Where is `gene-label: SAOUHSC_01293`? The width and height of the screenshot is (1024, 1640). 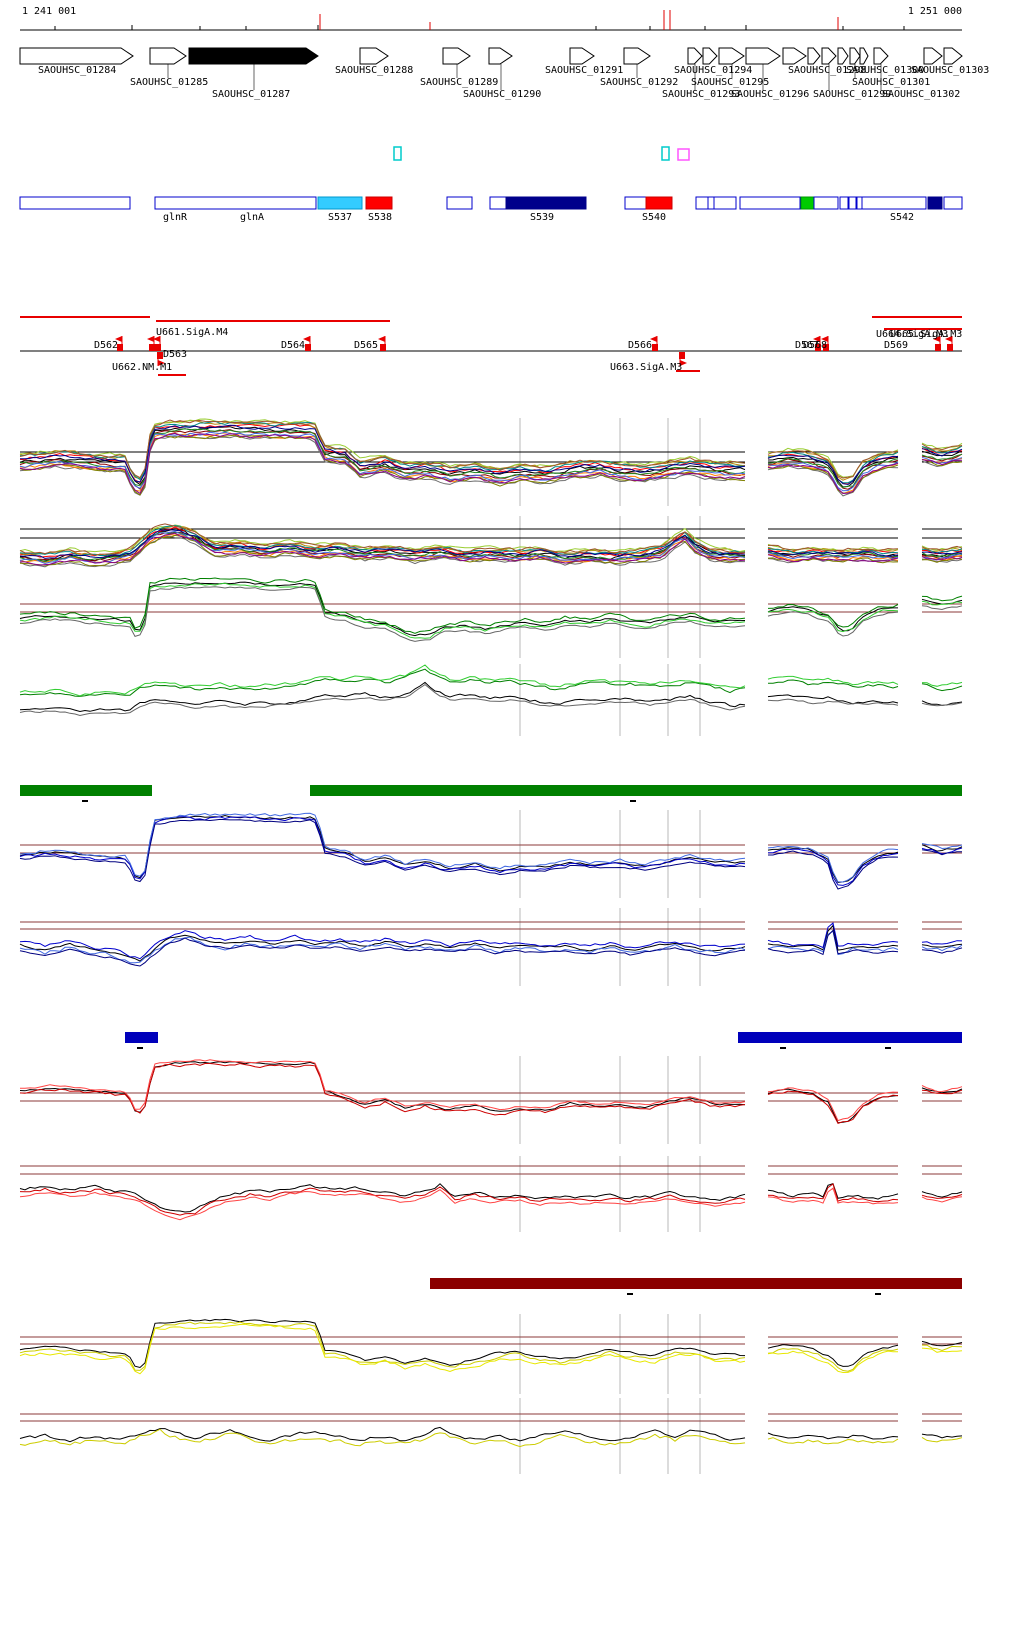 gene-label: SAOUHSC_01293 is located at coordinates (701, 94).